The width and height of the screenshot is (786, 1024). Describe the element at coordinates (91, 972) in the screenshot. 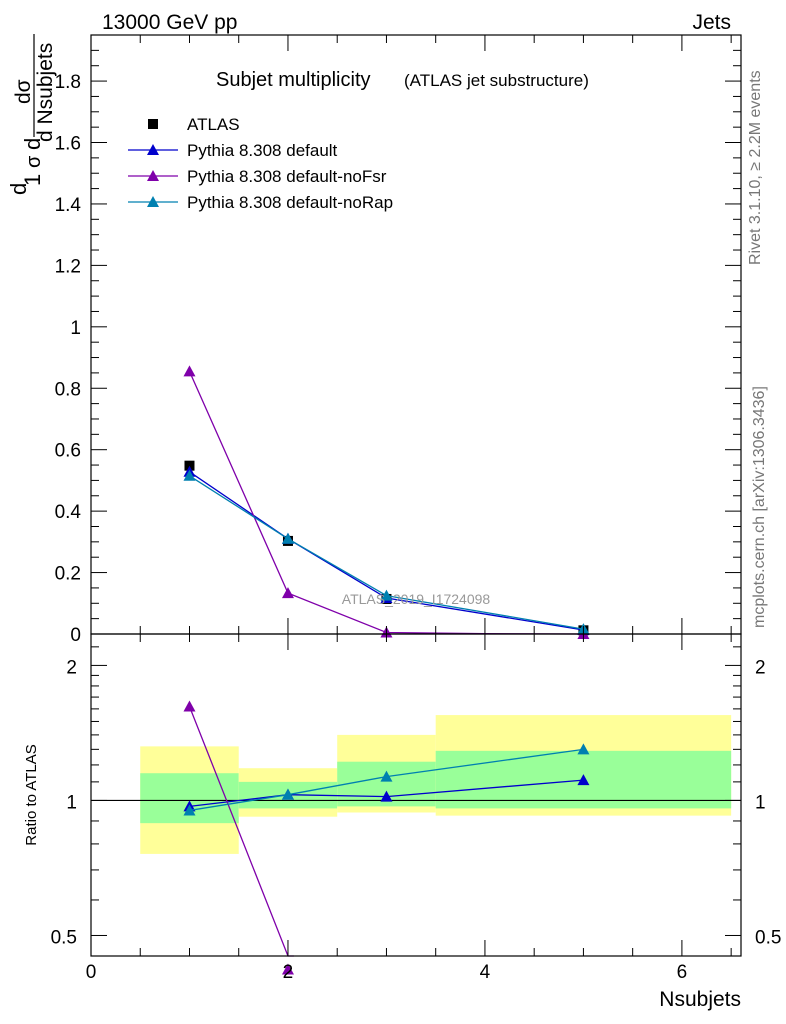

I see `x-tick-label: 0` at that location.